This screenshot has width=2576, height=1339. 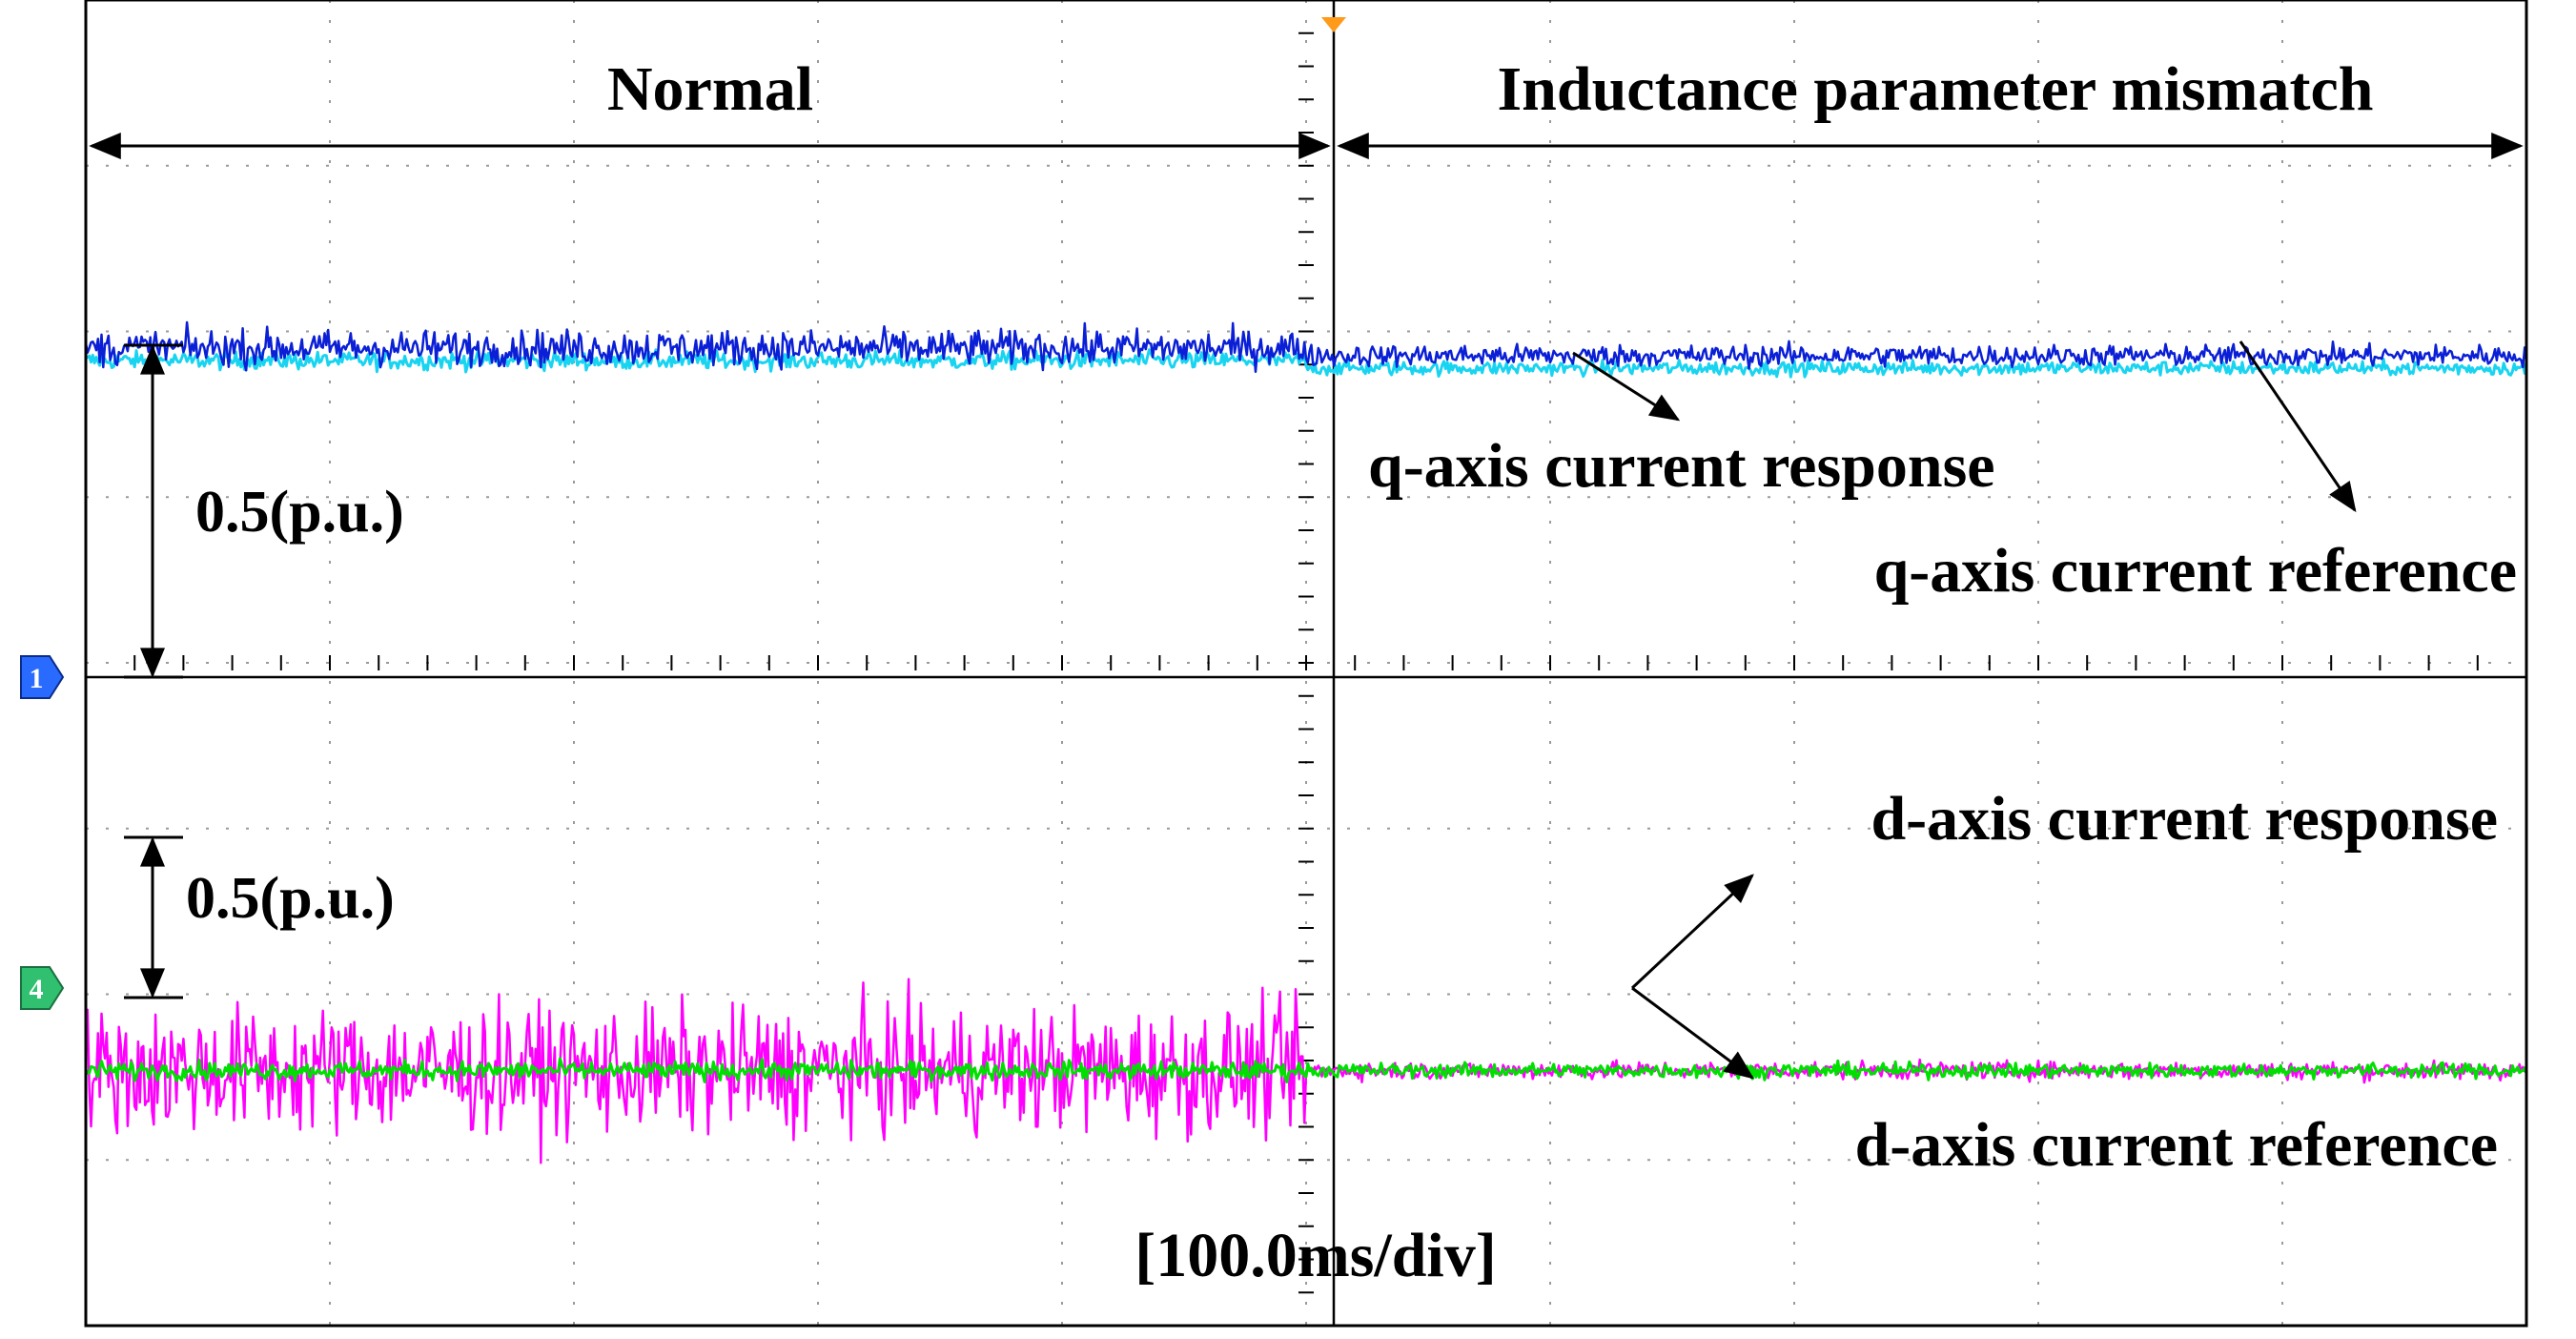 What do you see at coordinates (1692, 932) in the screenshot?
I see `annotation-arrow-d-response` at bounding box center [1692, 932].